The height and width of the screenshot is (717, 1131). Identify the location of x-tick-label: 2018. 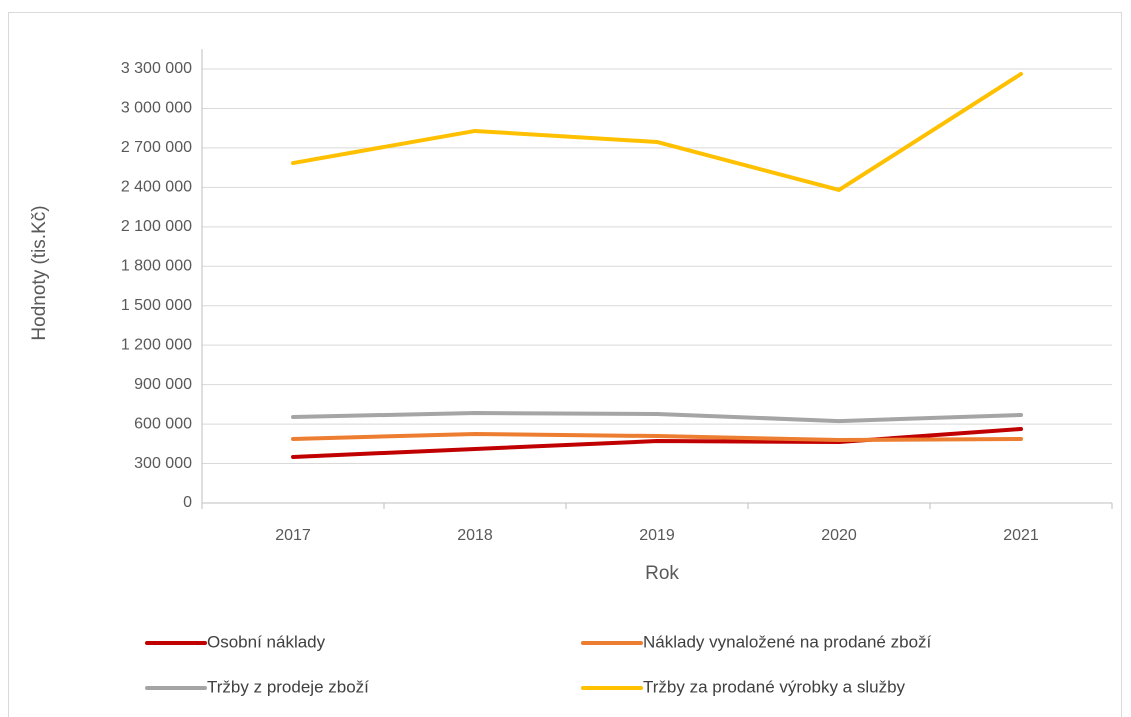
(475, 535).